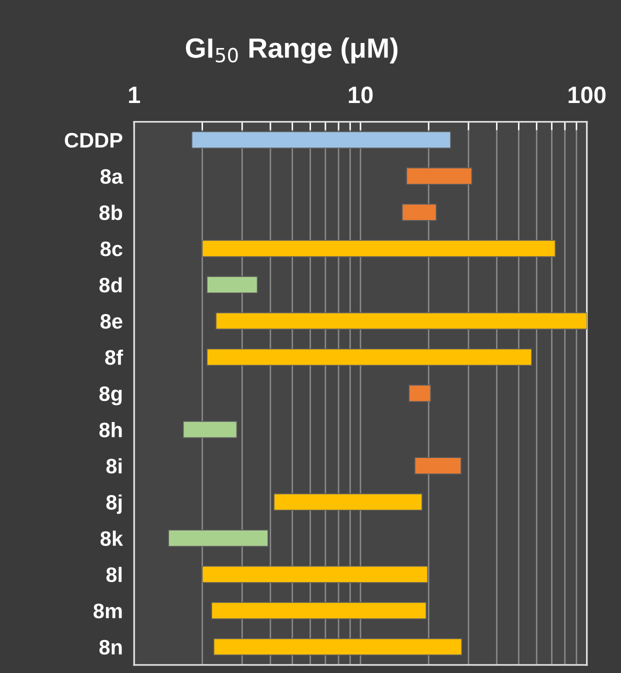 The width and height of the screenshot is (621, 673). Describe the element at coordinates (111, 249) in the screenshot. I see `y-tick-label: 8c` at that location.